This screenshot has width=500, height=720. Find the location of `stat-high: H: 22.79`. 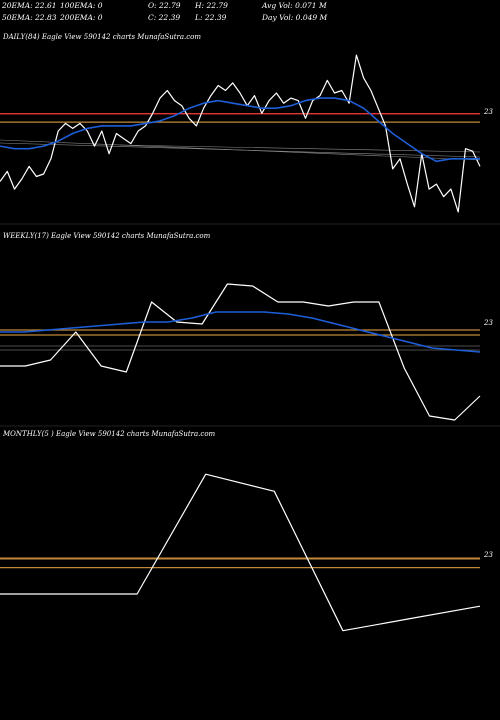

stat-high: H: 22.79 is located at coordinates (211, 5).